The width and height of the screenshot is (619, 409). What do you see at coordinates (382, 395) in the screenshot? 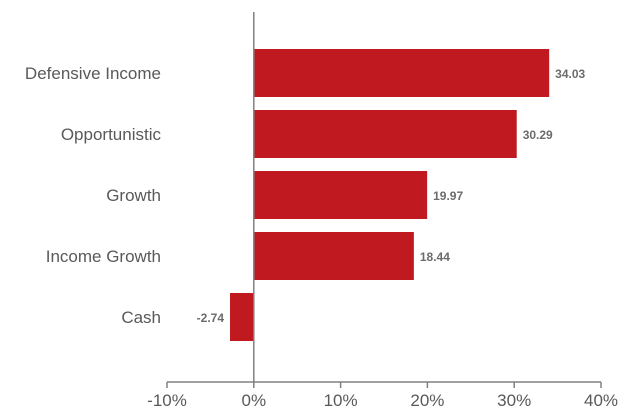
I see `x-ticks-group: -10% 0% 10% 20% 30% 40%` at bounding box center [382, 395].